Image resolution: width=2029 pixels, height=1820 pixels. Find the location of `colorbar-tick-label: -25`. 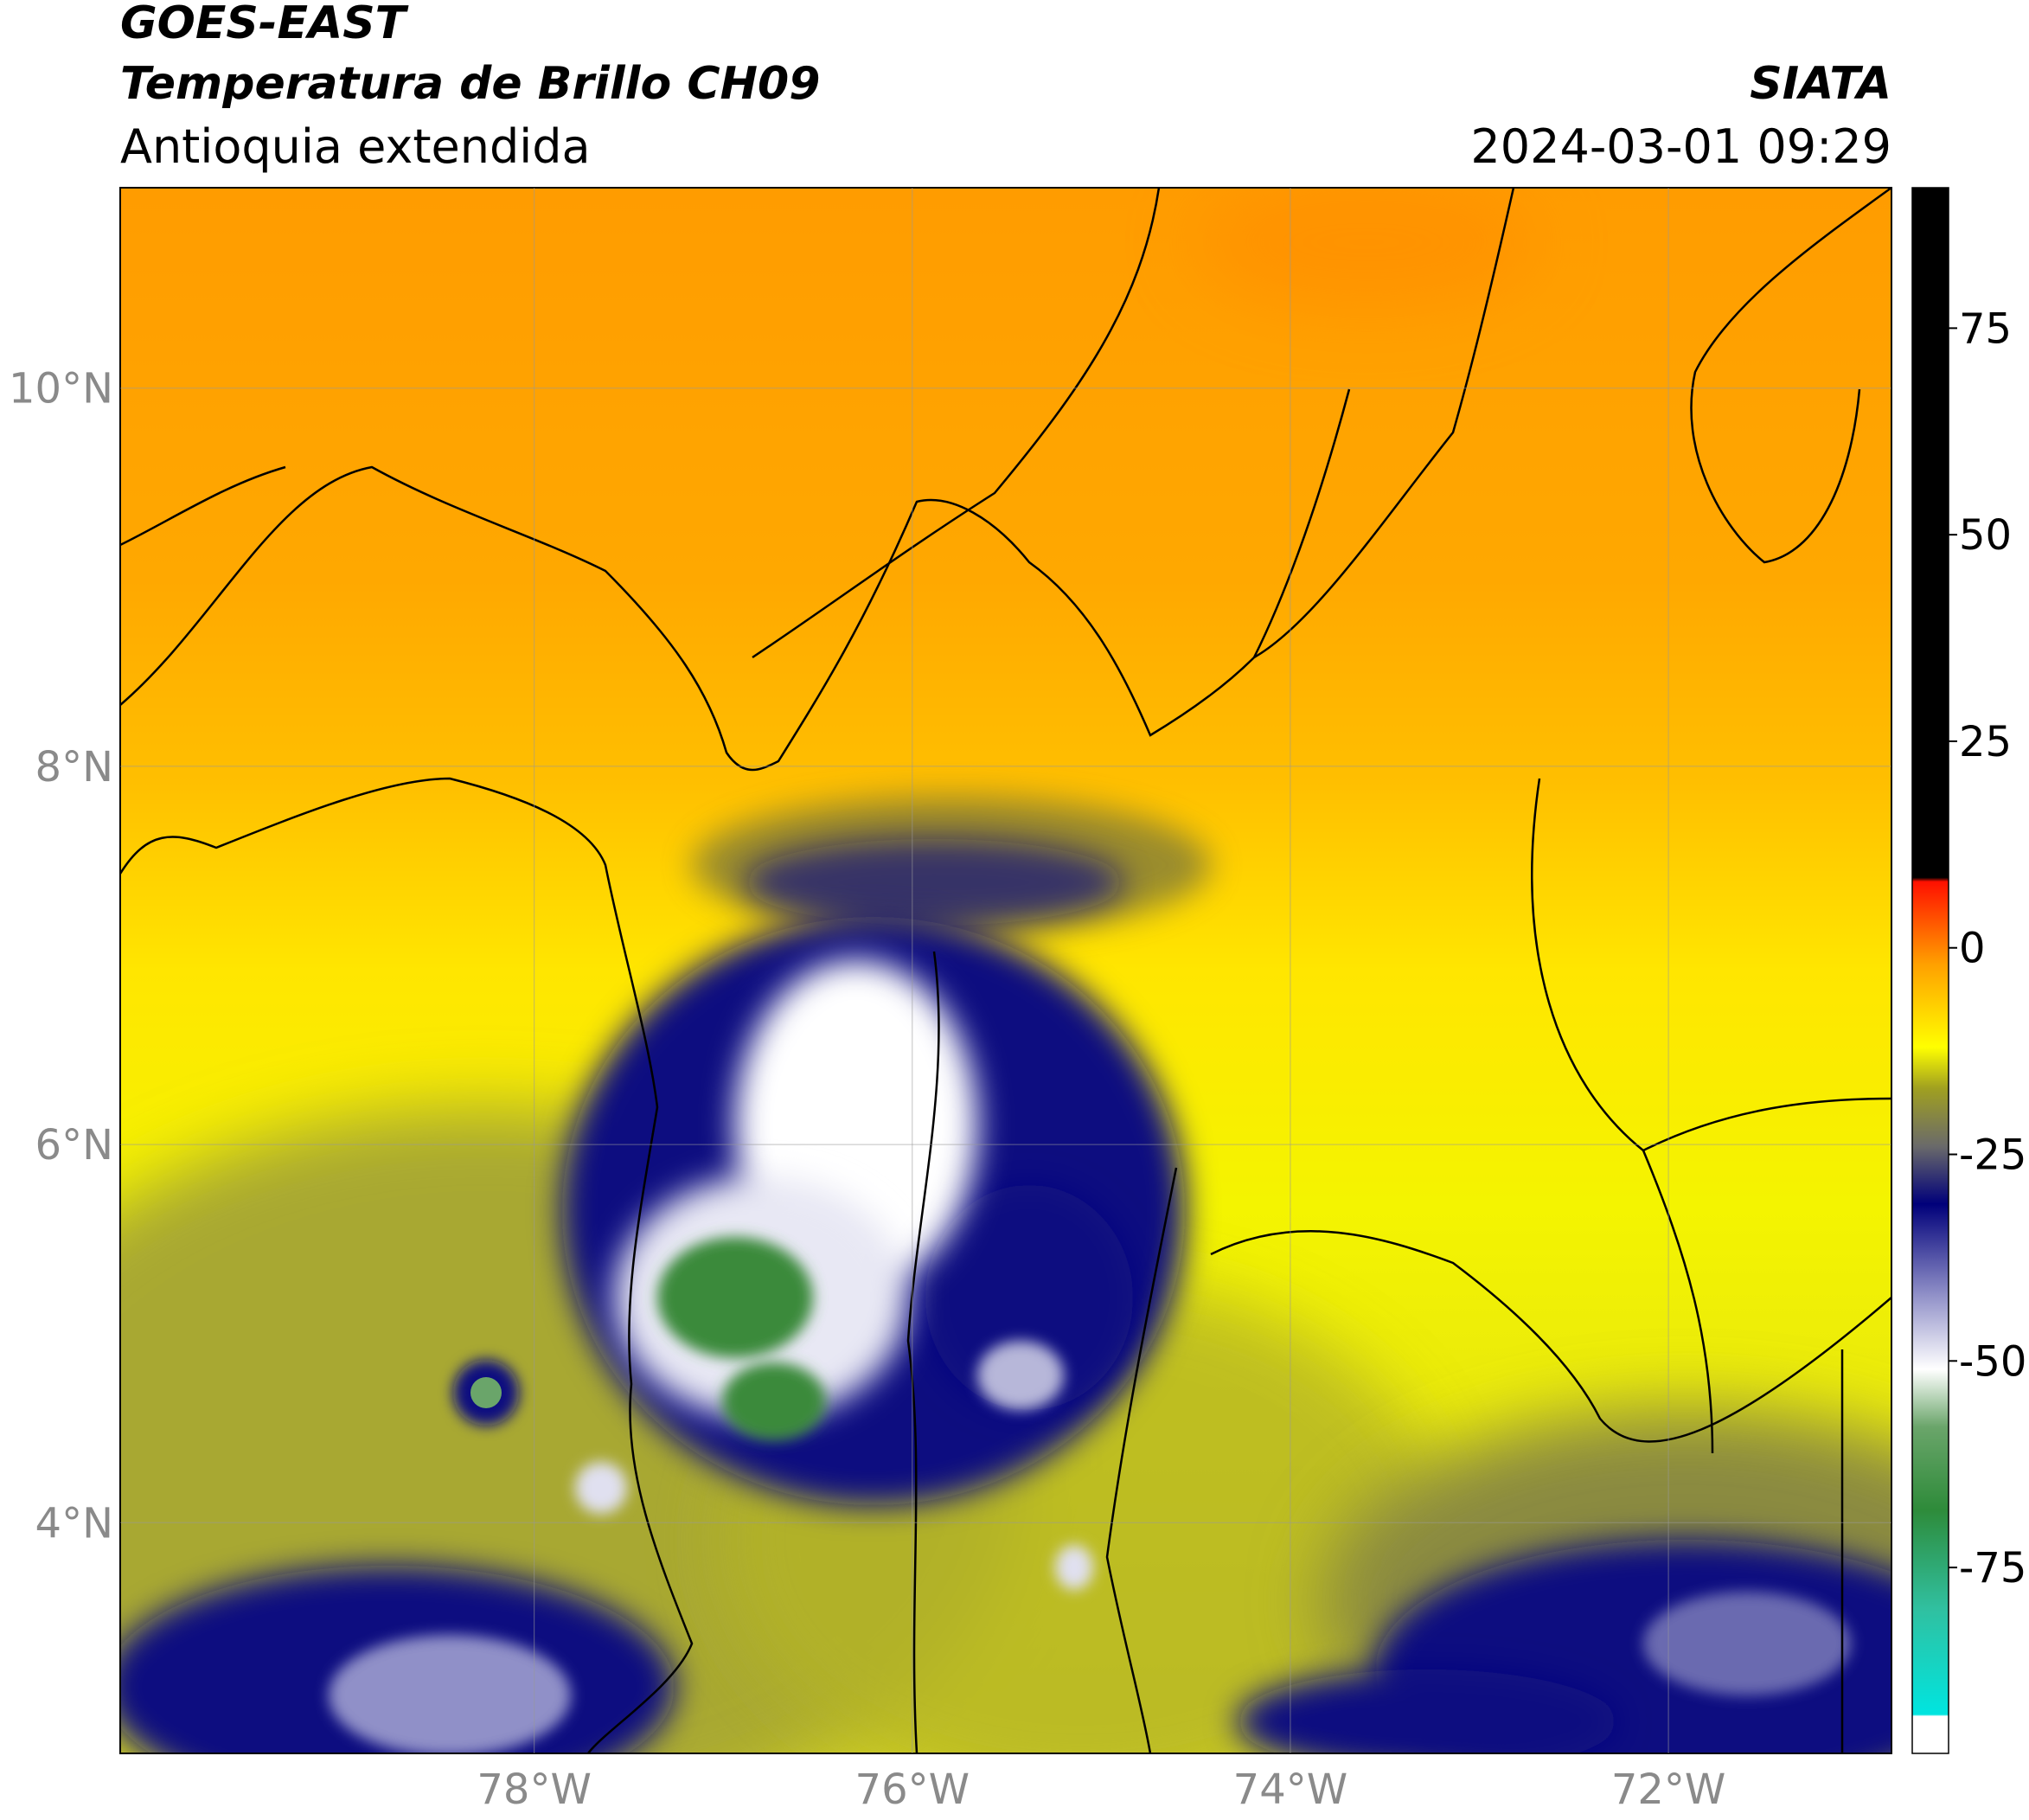

colorbar-tick-label: -25 is located at coordinates (1992, 1155).